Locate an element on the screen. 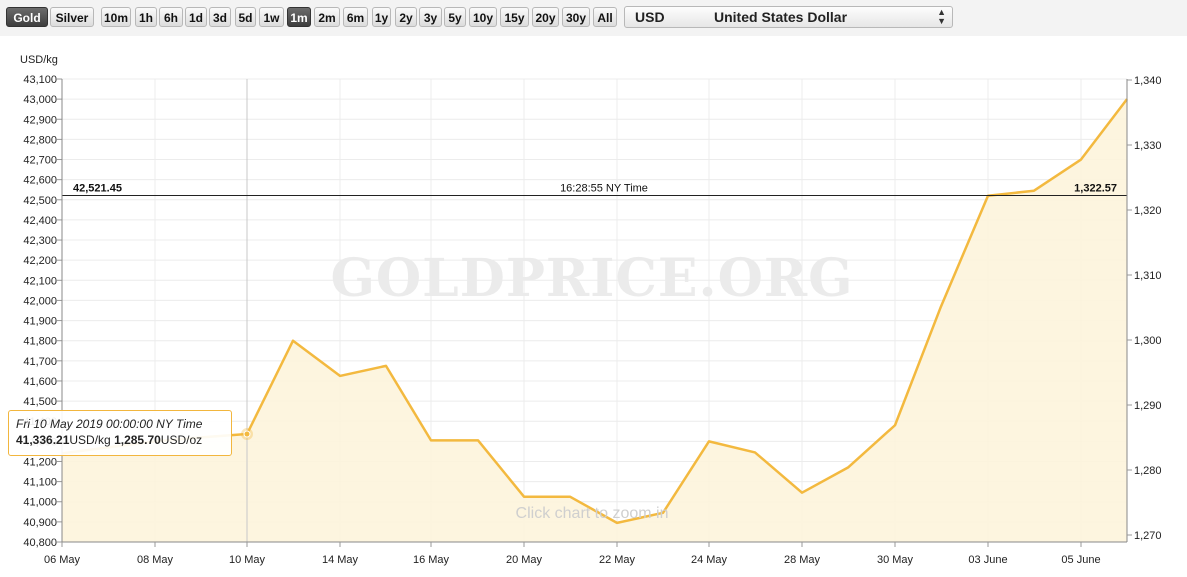 The height and width of the screenshot is (577, 1187). x-tick-label: 16 May is located at coordinates (431, 560).